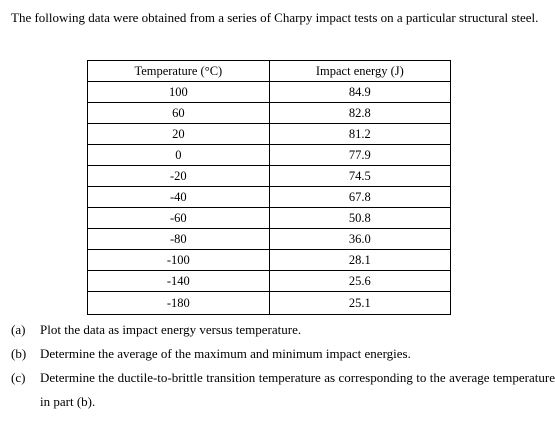 The width and height of the screenshot is (555, 432). I want to click on table-row: -20 74.5, so click(269, 176).